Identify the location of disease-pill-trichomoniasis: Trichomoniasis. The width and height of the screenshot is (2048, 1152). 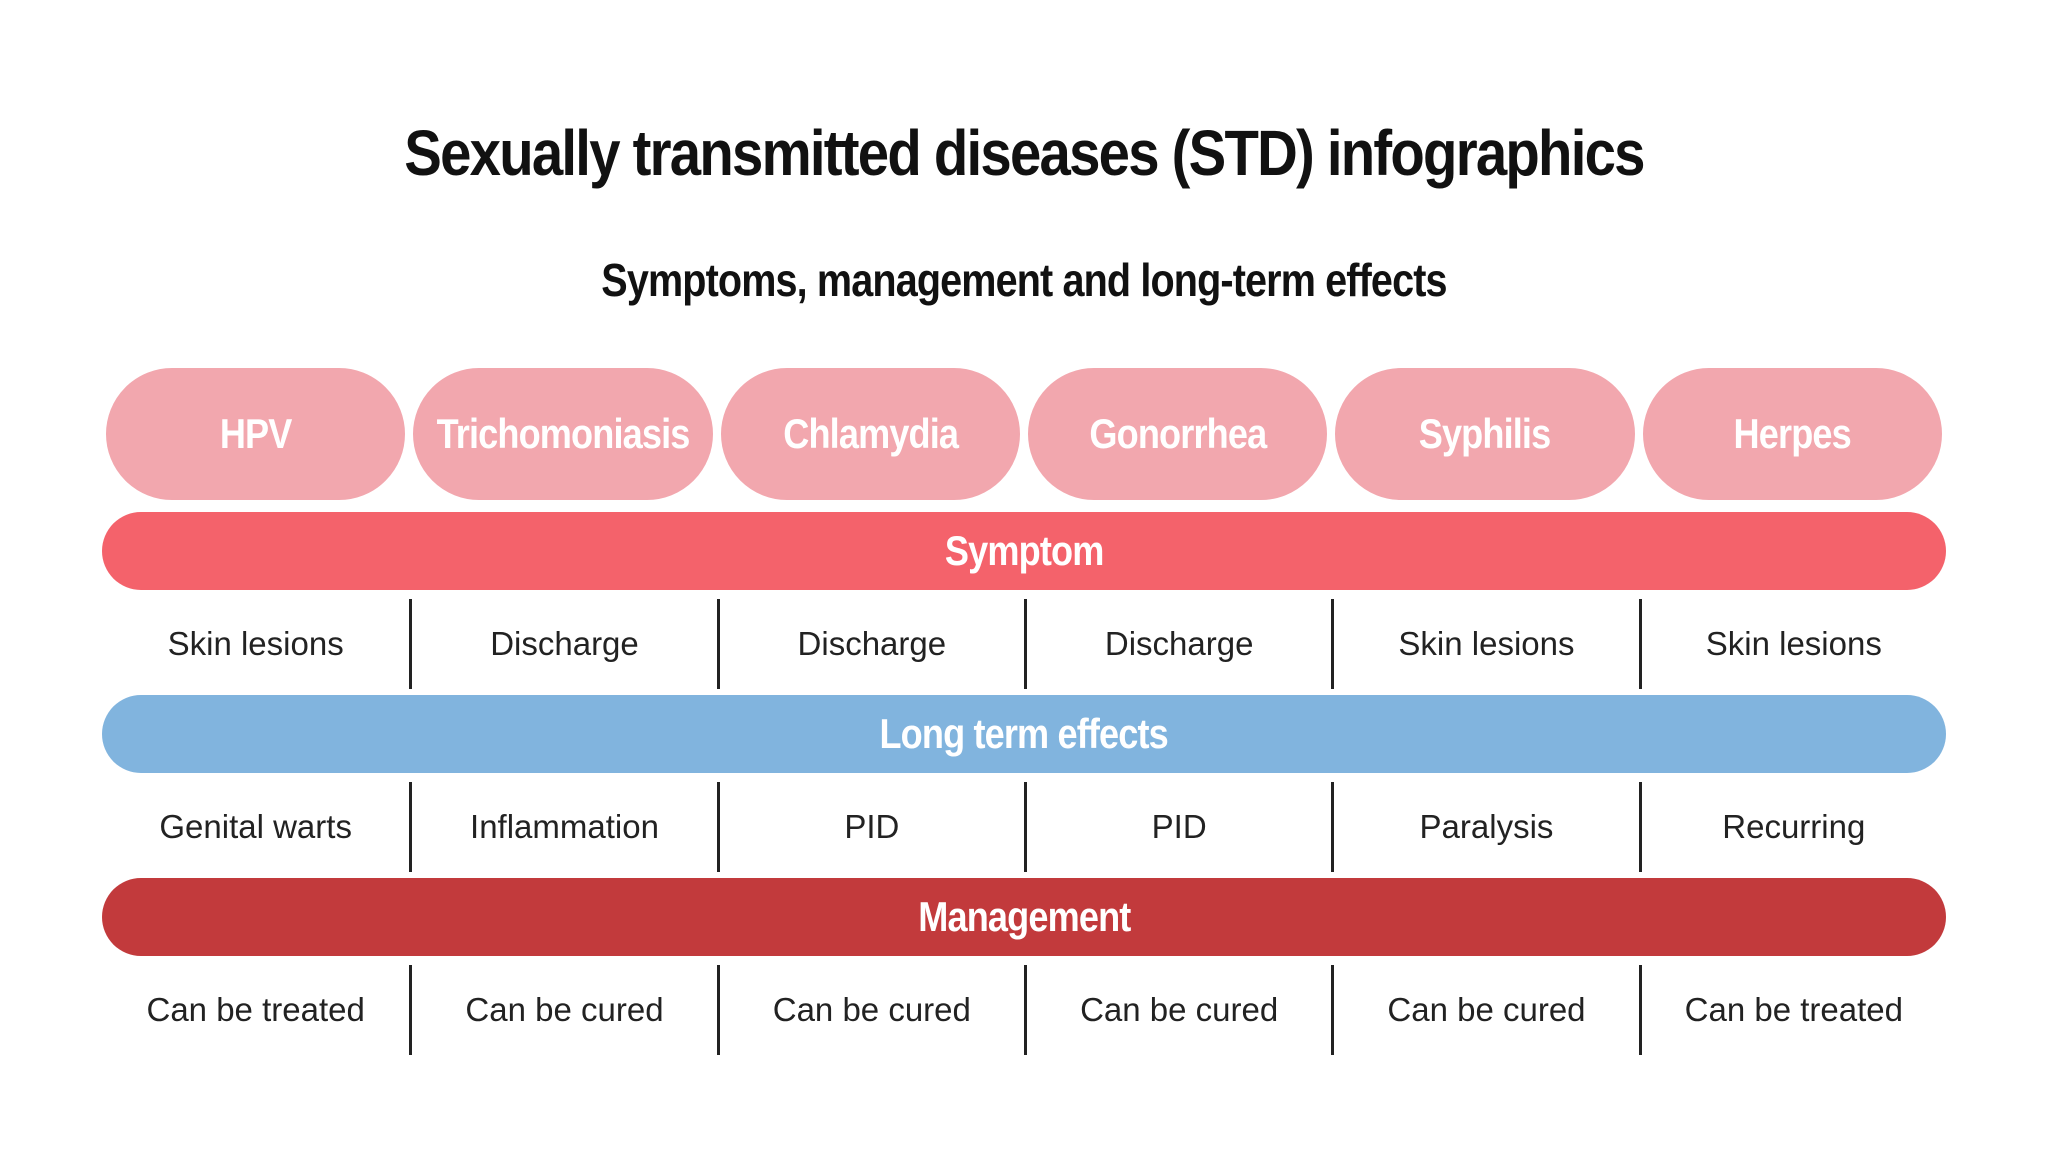
(563, 434).